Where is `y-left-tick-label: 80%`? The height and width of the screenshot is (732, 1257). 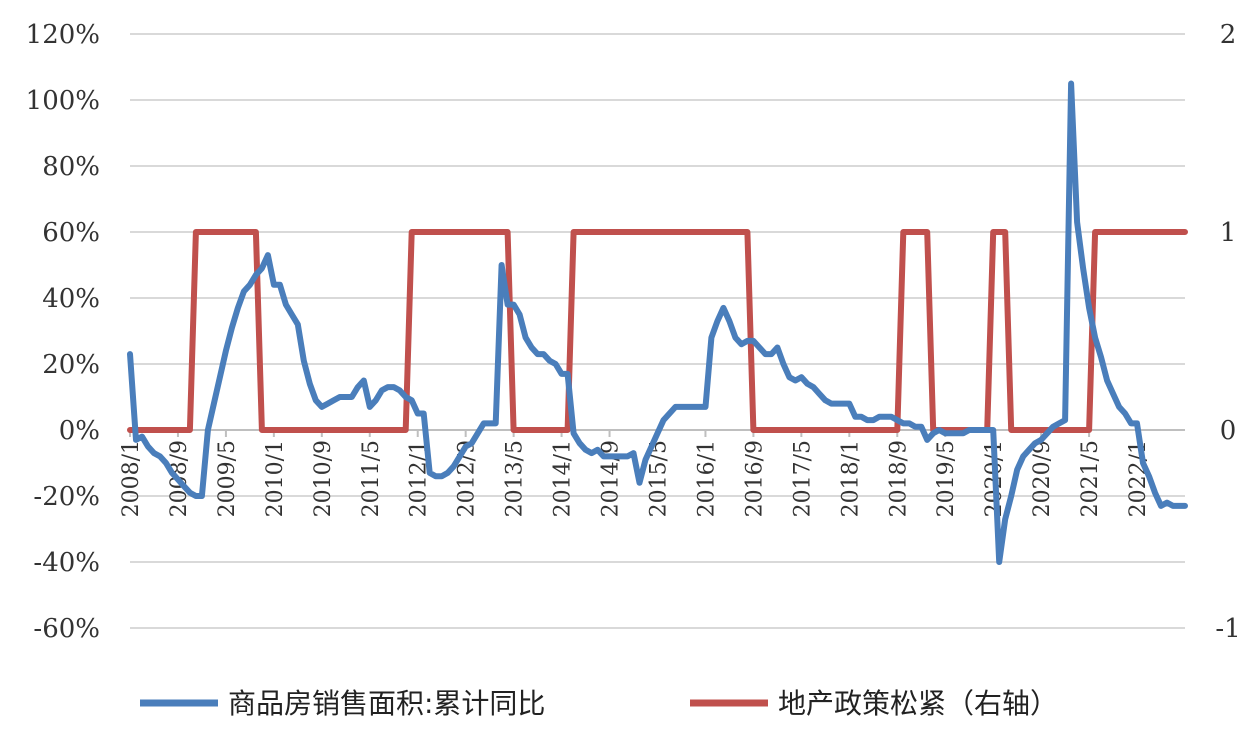
y-left-tick-label: 80% is located at coordinates (71, 167).